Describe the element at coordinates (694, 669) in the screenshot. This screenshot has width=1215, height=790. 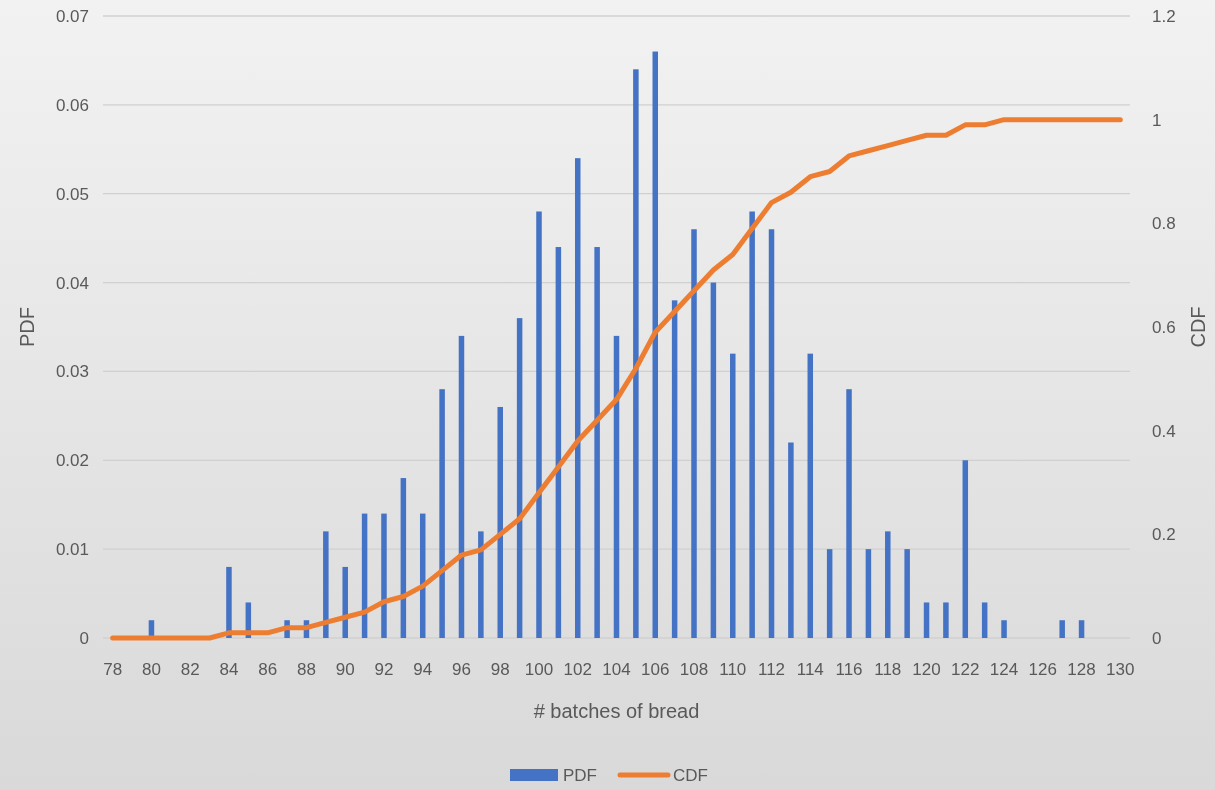
I see `x-tick-label: 108` at that location.